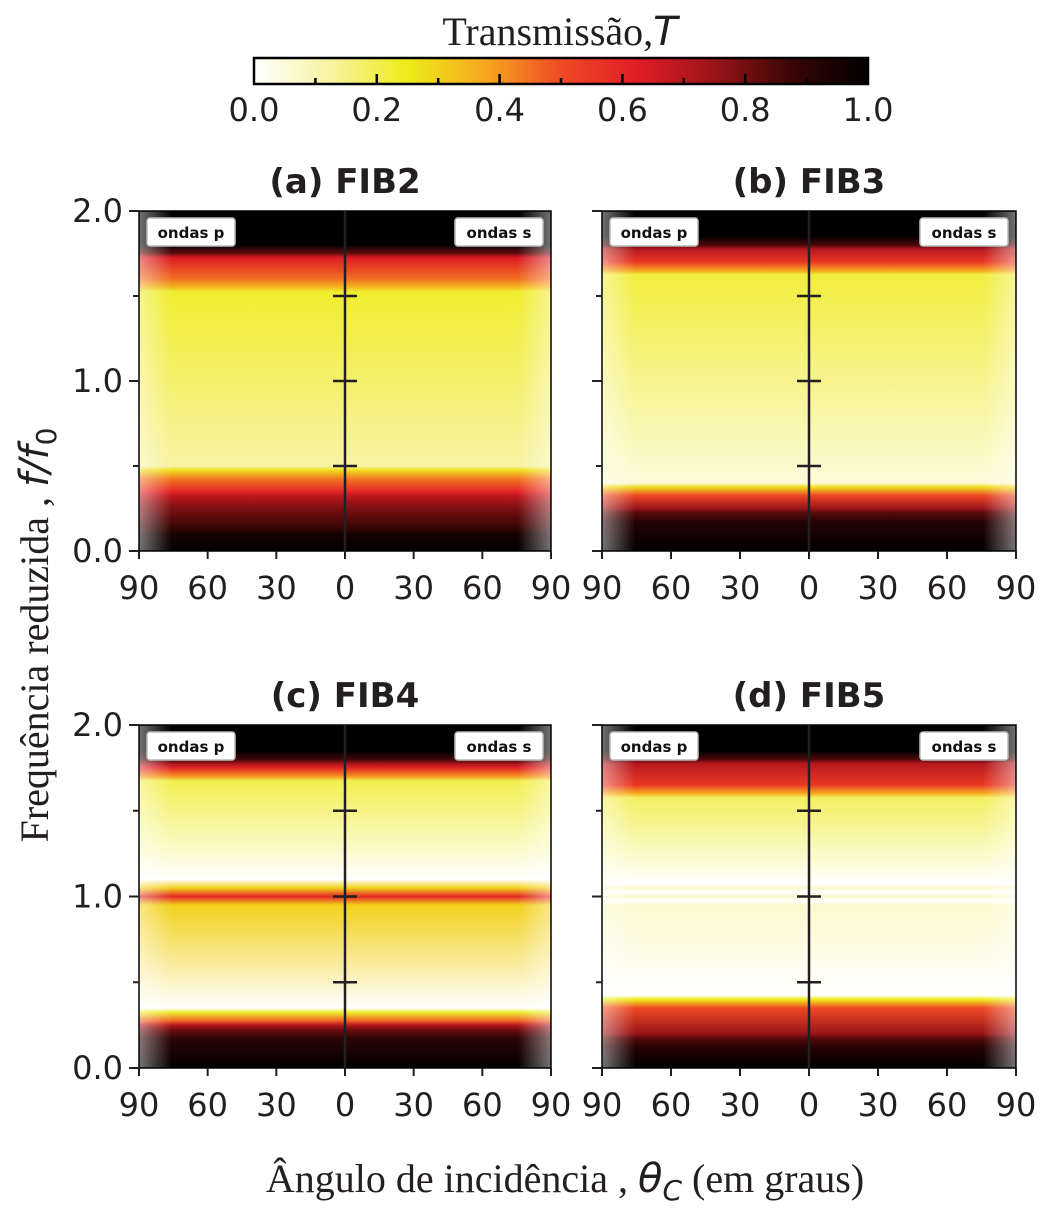 The width and height of the screenshot is (1043, 1208). Describe the element at coordinates (809, 696) in the screenshot. I see `panel-title: (d) FIB5` at that location.